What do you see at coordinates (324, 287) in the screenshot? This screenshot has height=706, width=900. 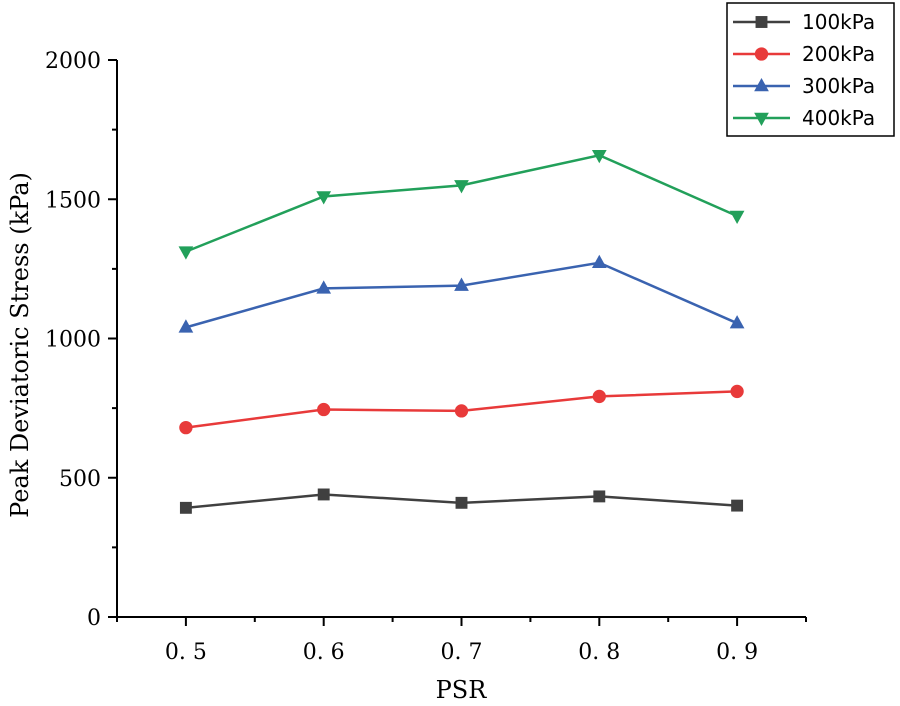 I see `data-point-300kPa-0.6` at bounding box center [324, 287].